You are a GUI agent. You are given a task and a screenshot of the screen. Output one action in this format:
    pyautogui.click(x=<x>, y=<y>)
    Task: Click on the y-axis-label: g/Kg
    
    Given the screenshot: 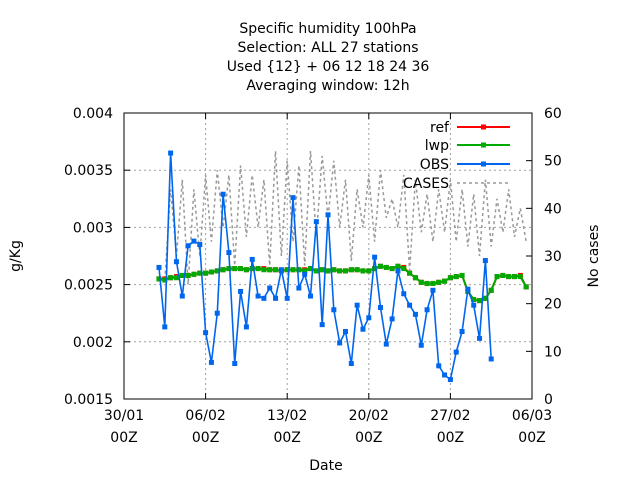 What is the action you would take?
    pyautogui.click(x=16, y=256)
    